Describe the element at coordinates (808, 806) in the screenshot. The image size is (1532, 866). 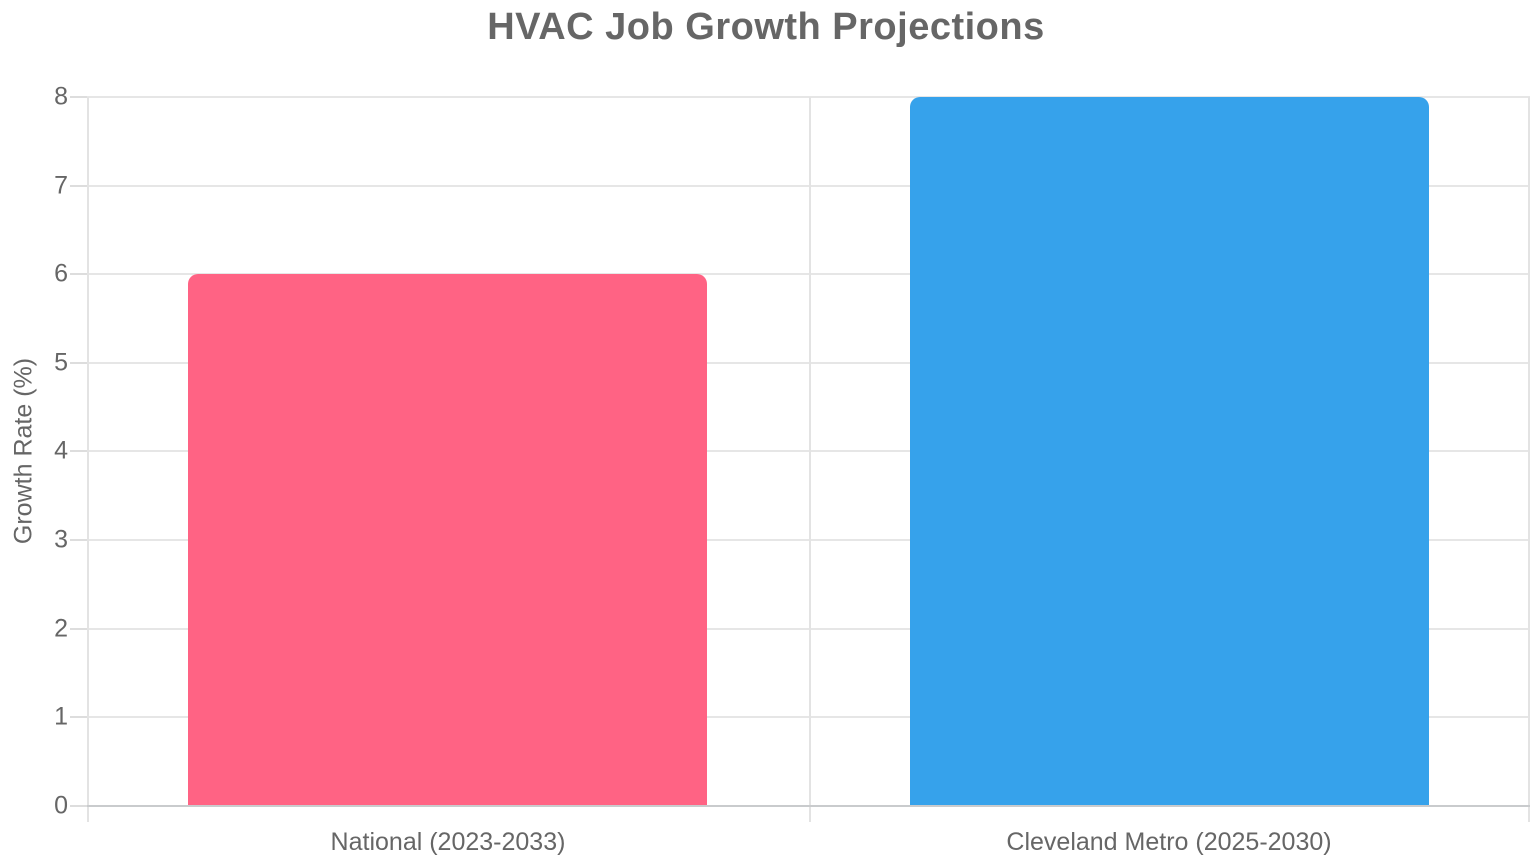
I see `x-axis-line` at that location.